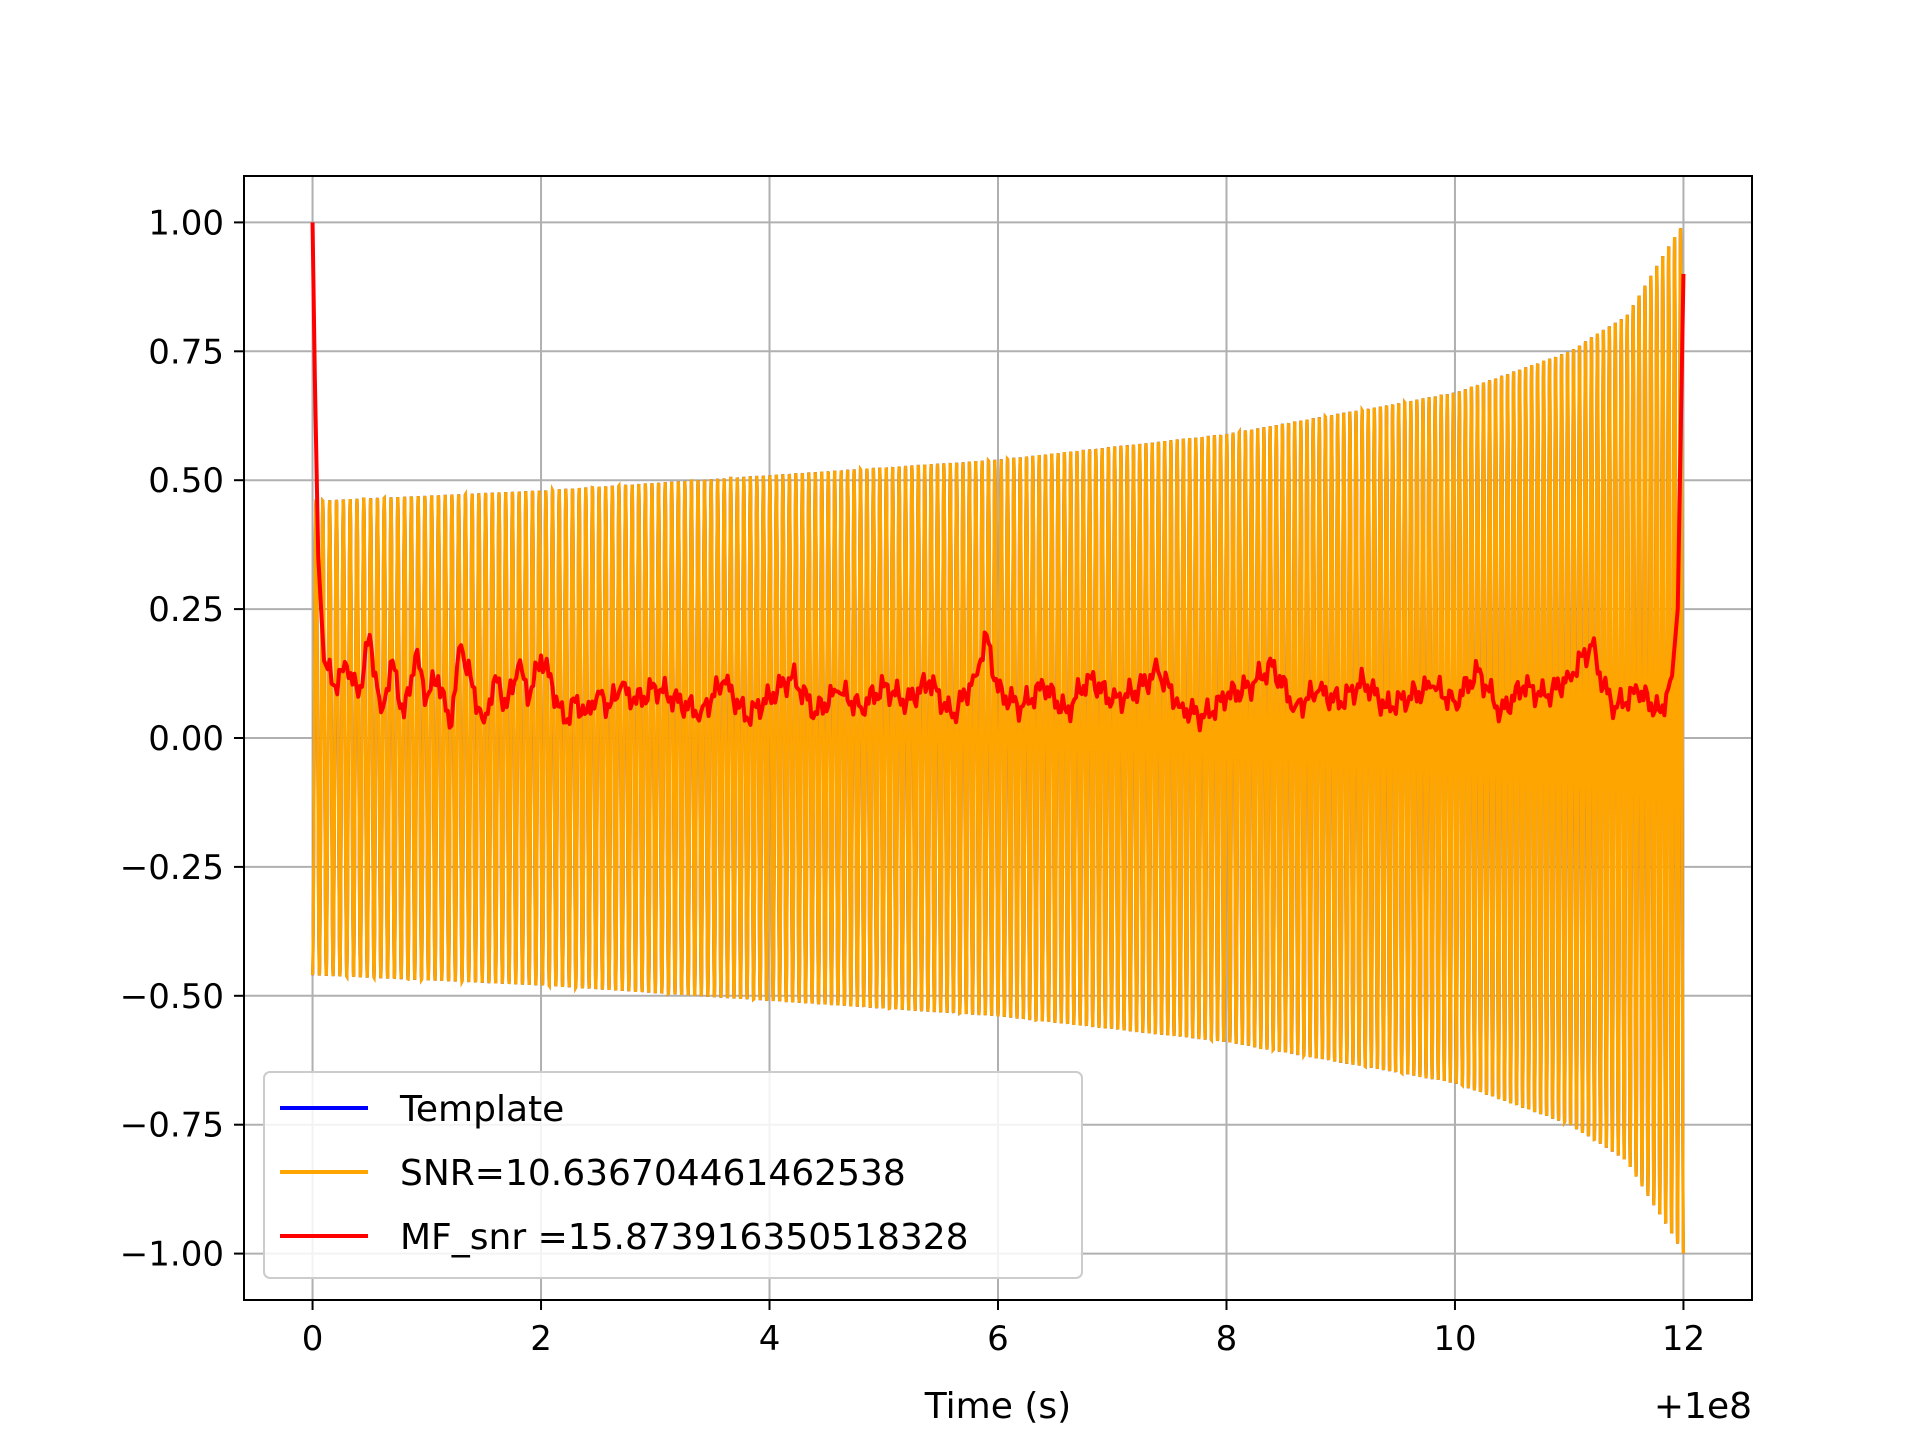  I want to click on x-tick-label: 6, so click(998, 1339).